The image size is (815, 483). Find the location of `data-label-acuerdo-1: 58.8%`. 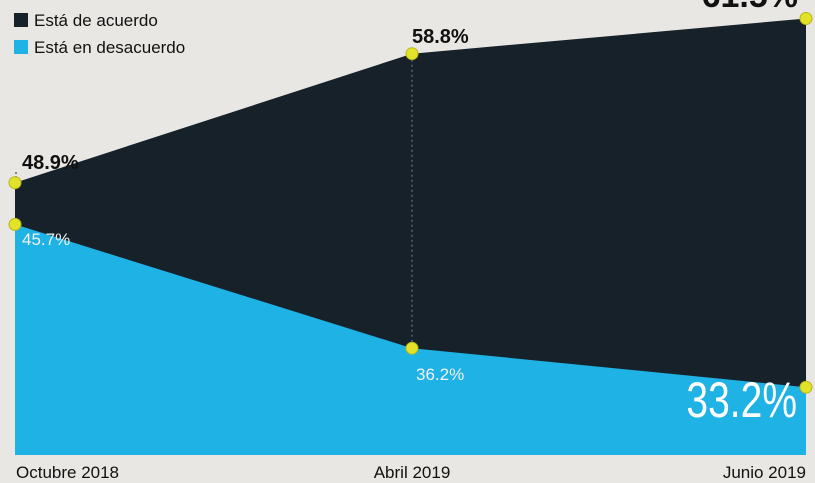

data-label-acuerdo-1: 58.8% is located at coordinates (440, 37).